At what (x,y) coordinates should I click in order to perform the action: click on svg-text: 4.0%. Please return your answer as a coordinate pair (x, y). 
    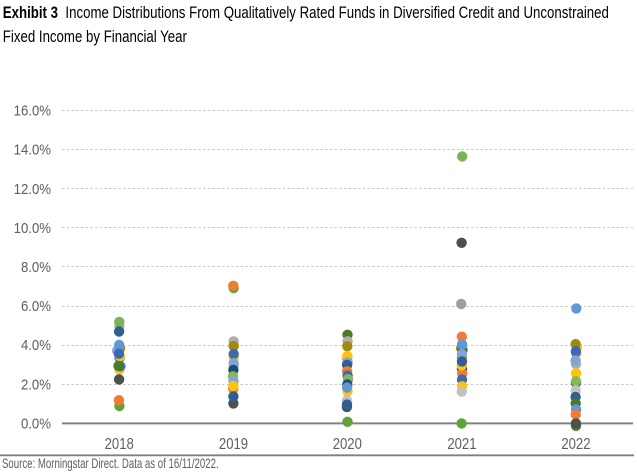
    Looking at the image, I should click on (36, 344).